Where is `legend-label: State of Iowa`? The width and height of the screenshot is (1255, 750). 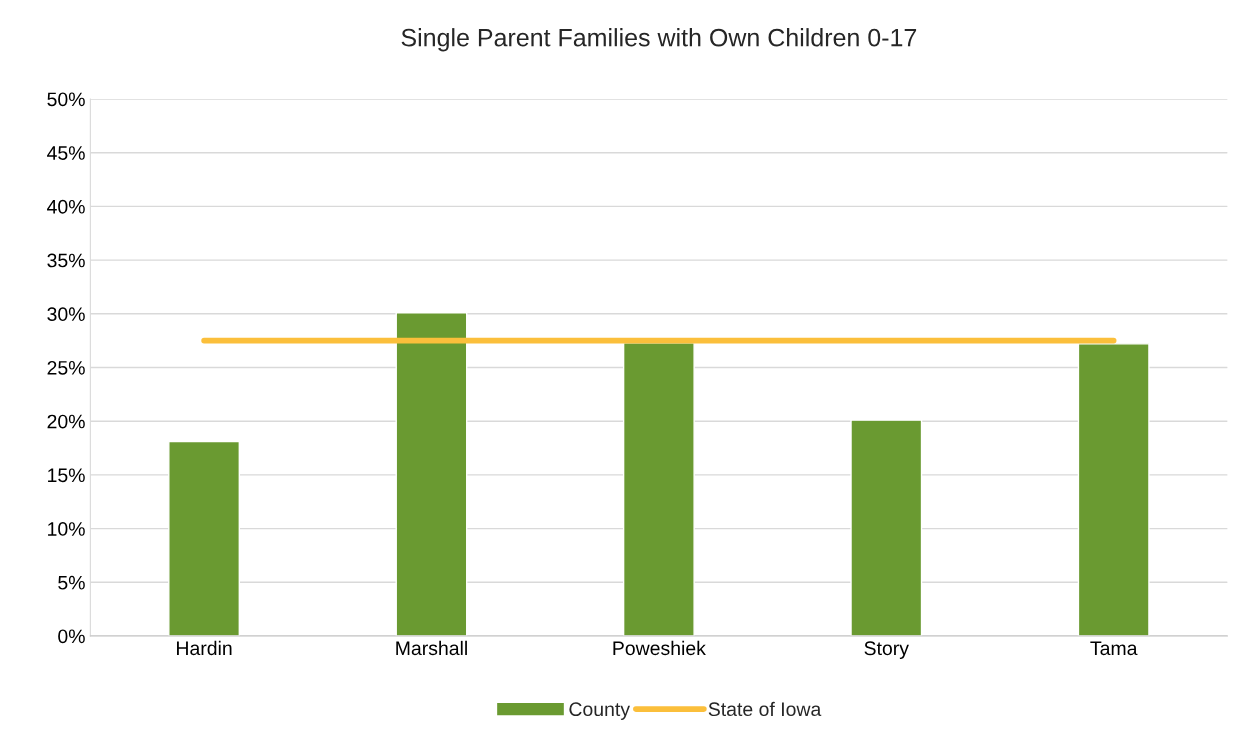
legend-label: State of Iowa is located at coordinates (765, 709).